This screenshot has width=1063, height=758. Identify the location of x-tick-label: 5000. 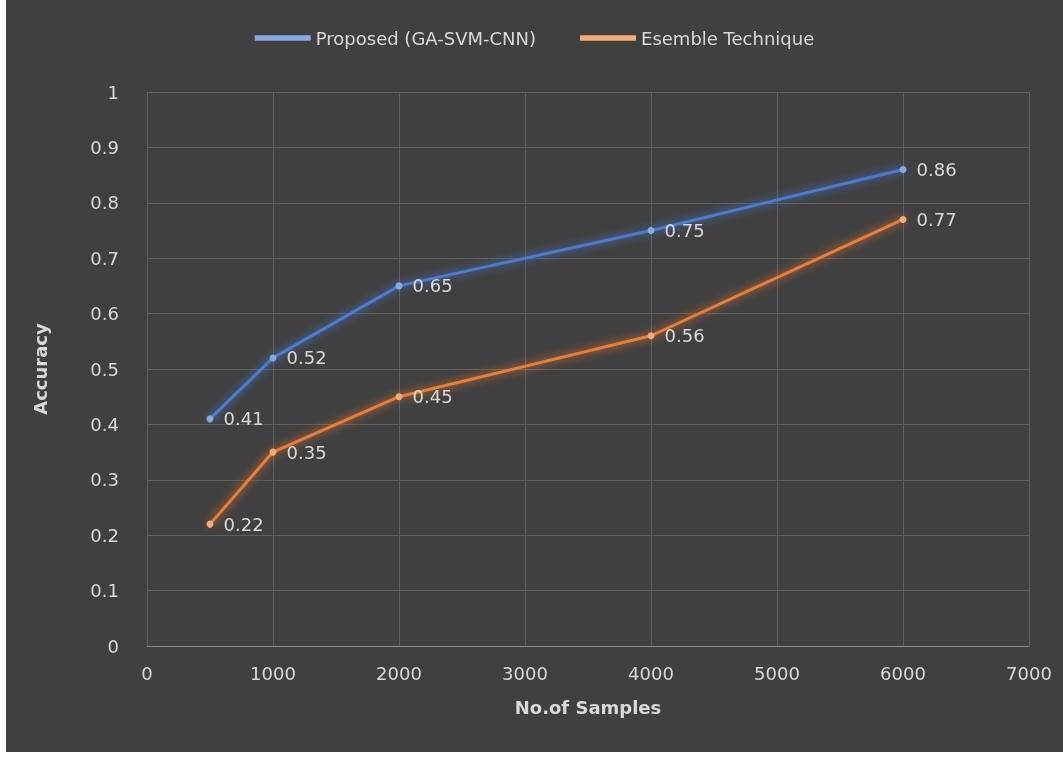
(777, 673).